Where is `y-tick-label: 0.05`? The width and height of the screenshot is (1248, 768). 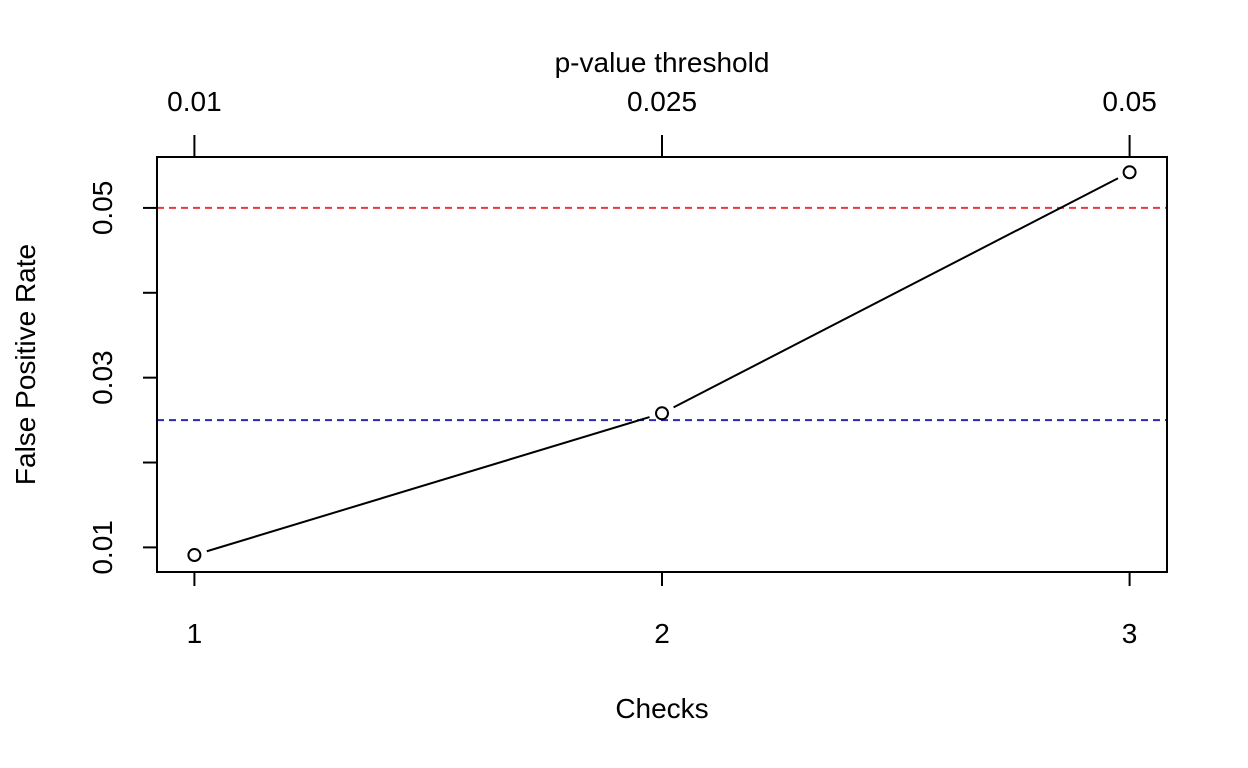
y-tick-label: 0.05 is located at coordinates (102, 208).